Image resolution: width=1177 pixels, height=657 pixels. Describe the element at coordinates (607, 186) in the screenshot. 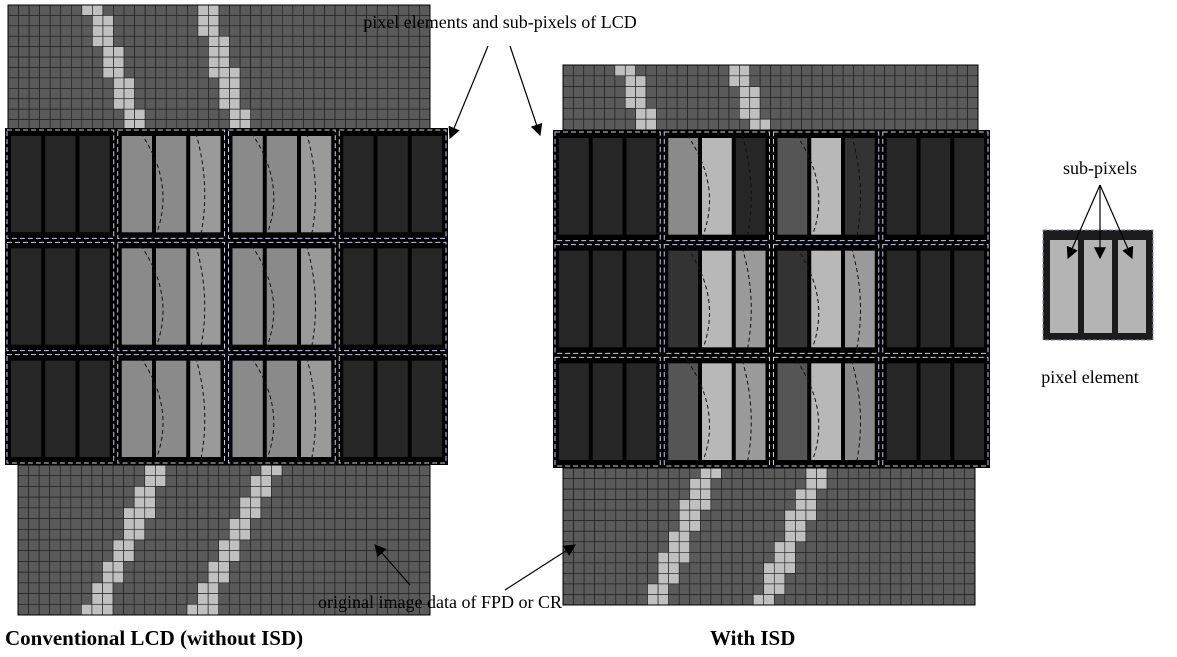

I see `element-border` at that location.